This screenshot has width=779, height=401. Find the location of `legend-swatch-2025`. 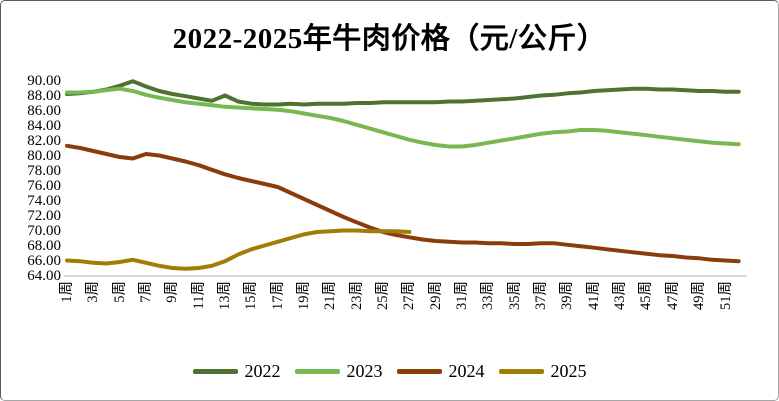

legend-swatch-2025 is located at coordinates (521, 371).